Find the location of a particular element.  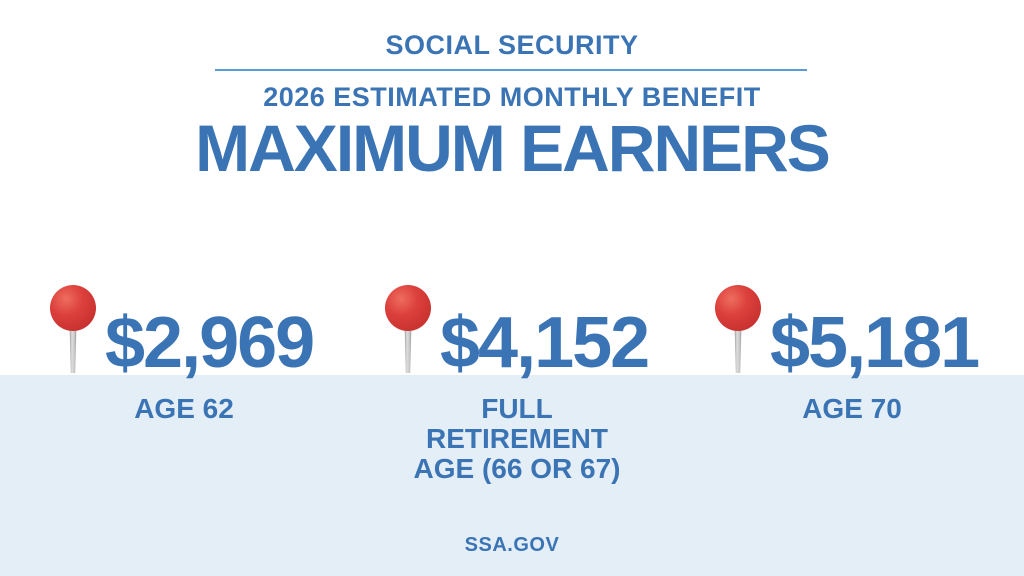

benefit-amount: $5,181 is located at coordinates (875, 343).